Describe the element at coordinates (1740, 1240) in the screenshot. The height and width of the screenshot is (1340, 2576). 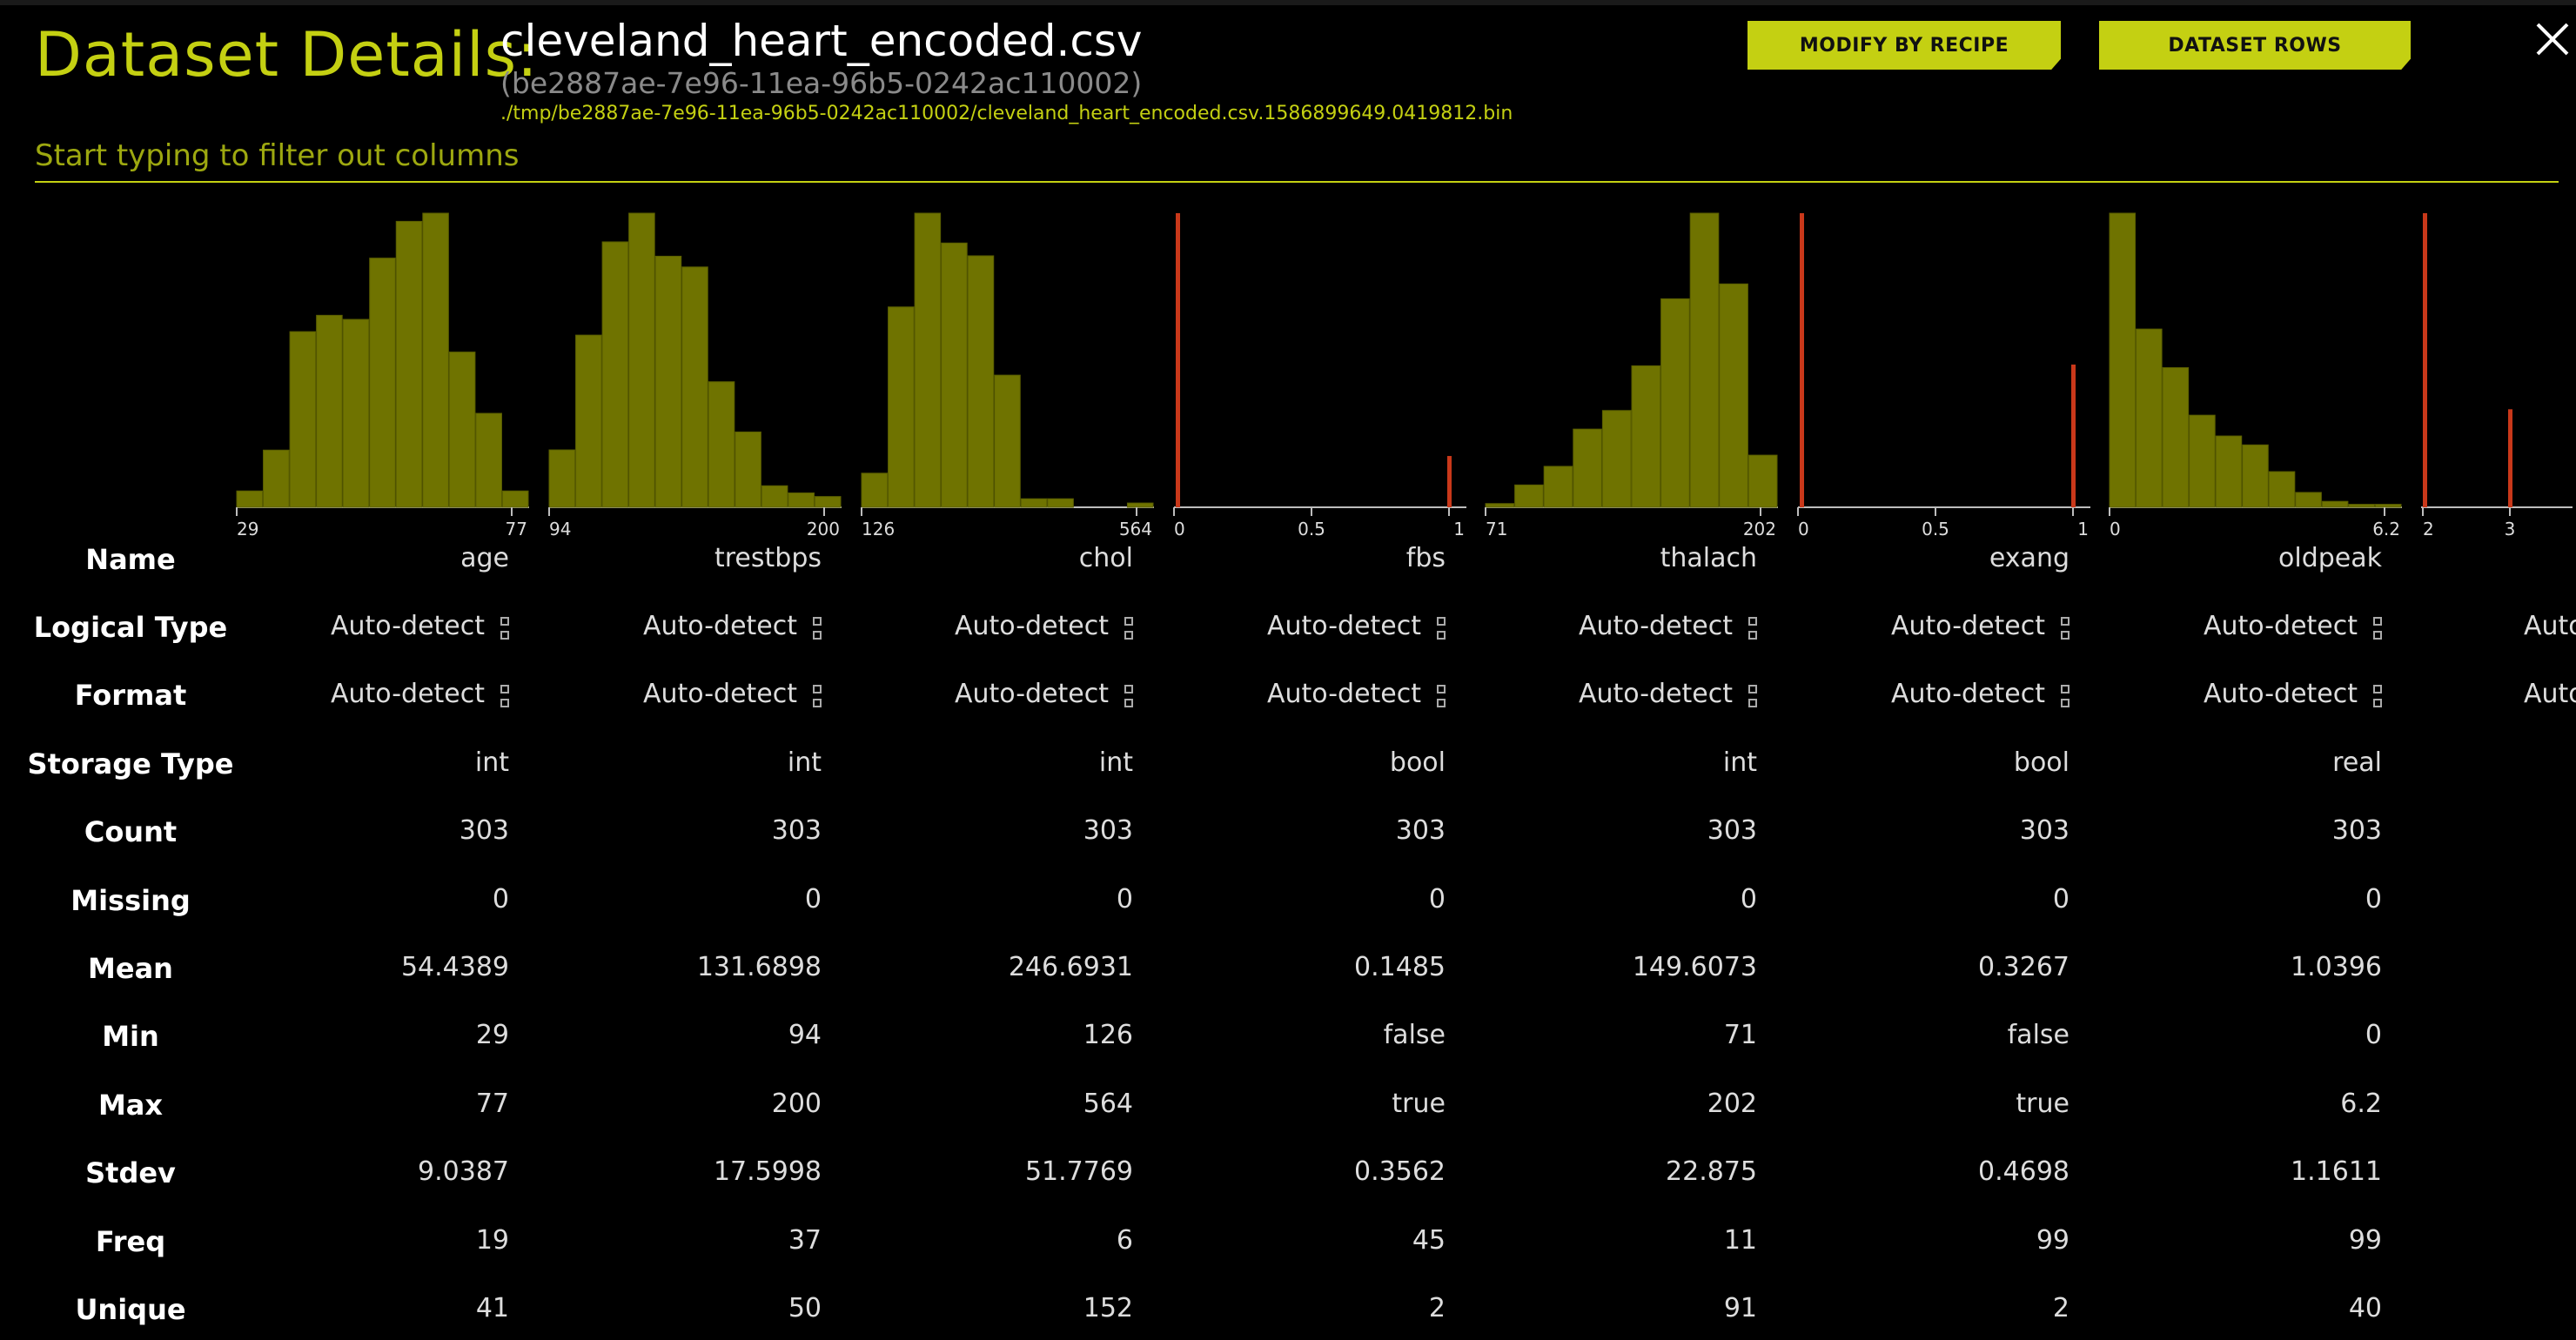
I see `stat-freq: 11` at that location.